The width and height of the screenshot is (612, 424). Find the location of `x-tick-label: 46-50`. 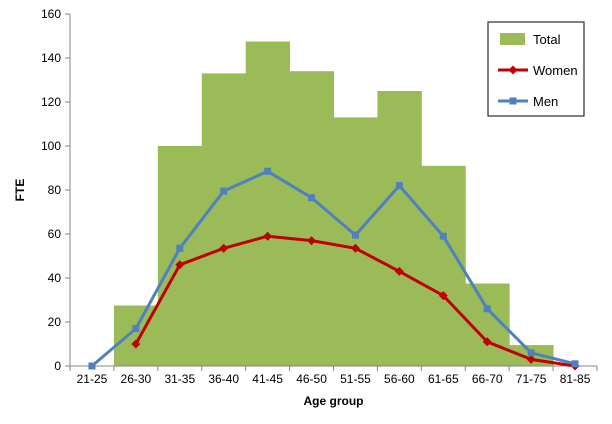

x-tick-label: 46-50 is located at coordinates (311, 379).